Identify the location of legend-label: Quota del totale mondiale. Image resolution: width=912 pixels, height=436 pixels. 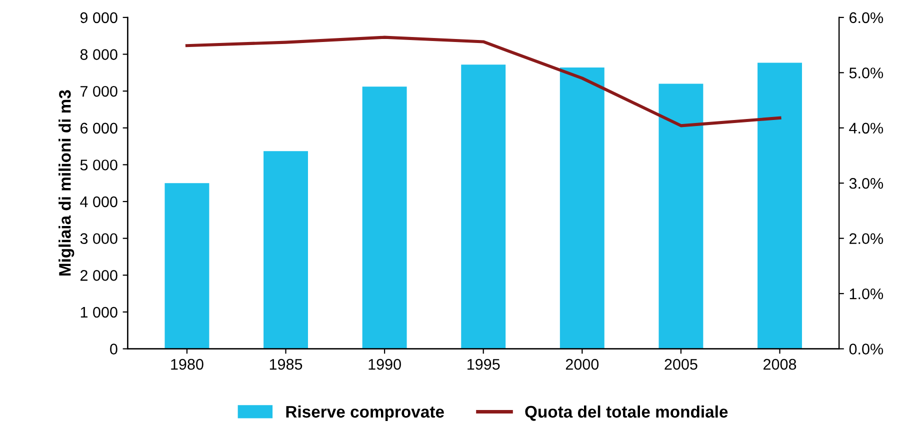
(626, 413).